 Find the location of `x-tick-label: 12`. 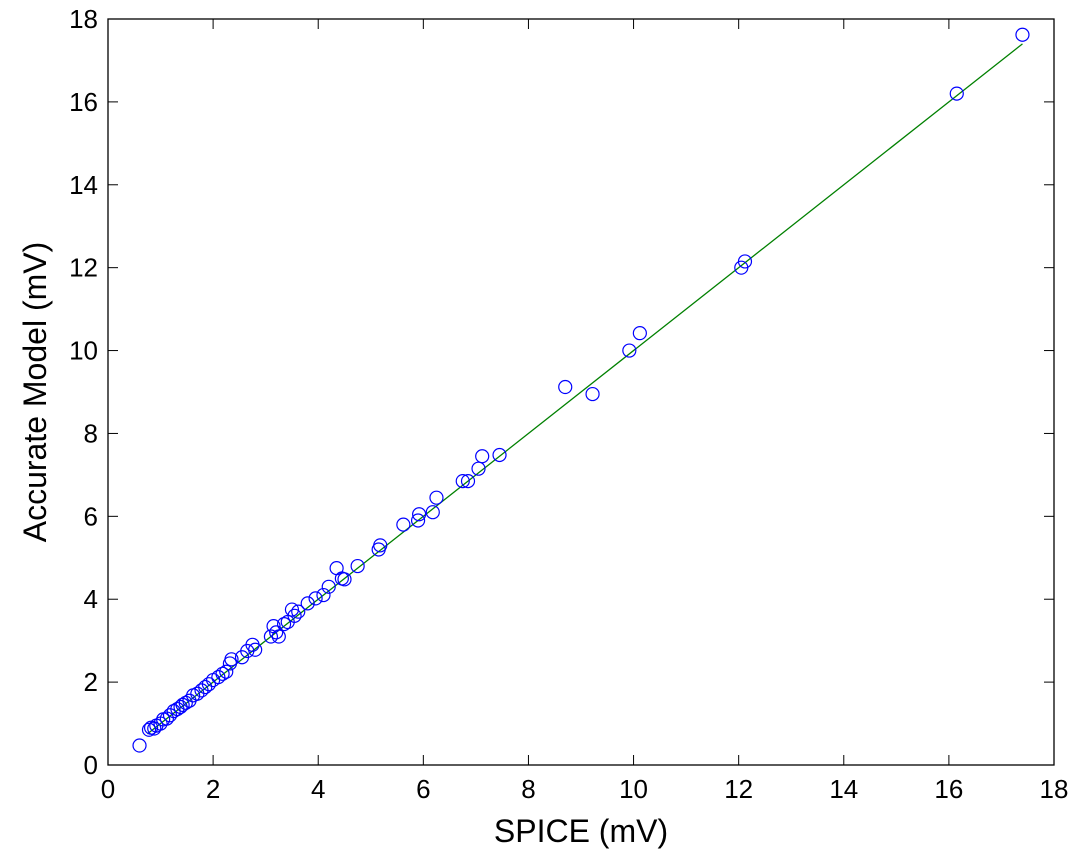

x-tick-label: 12 is located at coordinates (738, 789).